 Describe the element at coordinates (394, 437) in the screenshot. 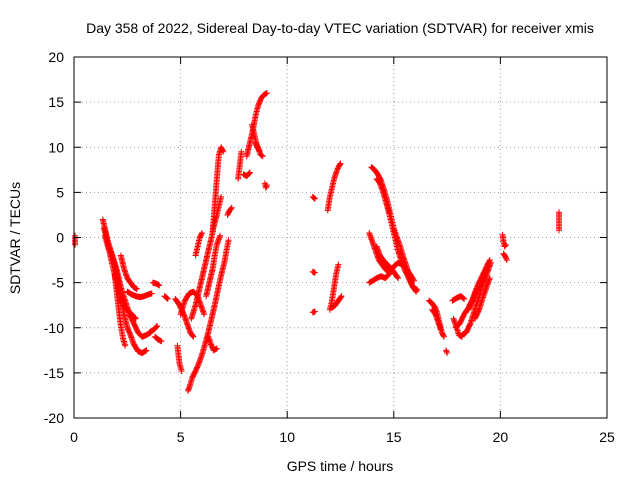

I see `x-tick-label: 15` at that location.